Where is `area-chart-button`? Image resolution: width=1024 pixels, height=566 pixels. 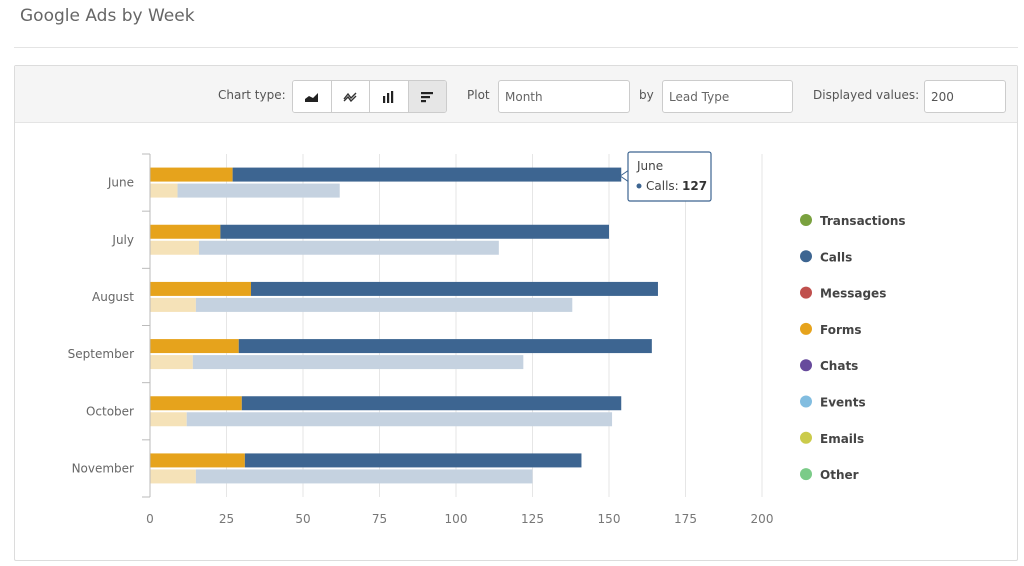 area-chart-button is located at coordinates (312, 96).